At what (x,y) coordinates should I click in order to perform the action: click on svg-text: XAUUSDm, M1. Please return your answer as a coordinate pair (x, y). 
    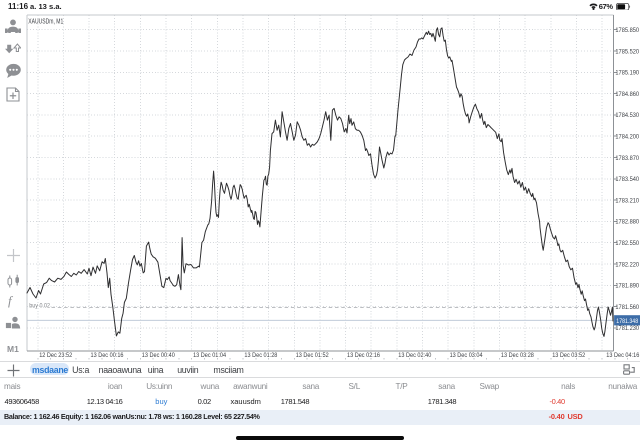
    Looking at the image, I should click on (45, 21).